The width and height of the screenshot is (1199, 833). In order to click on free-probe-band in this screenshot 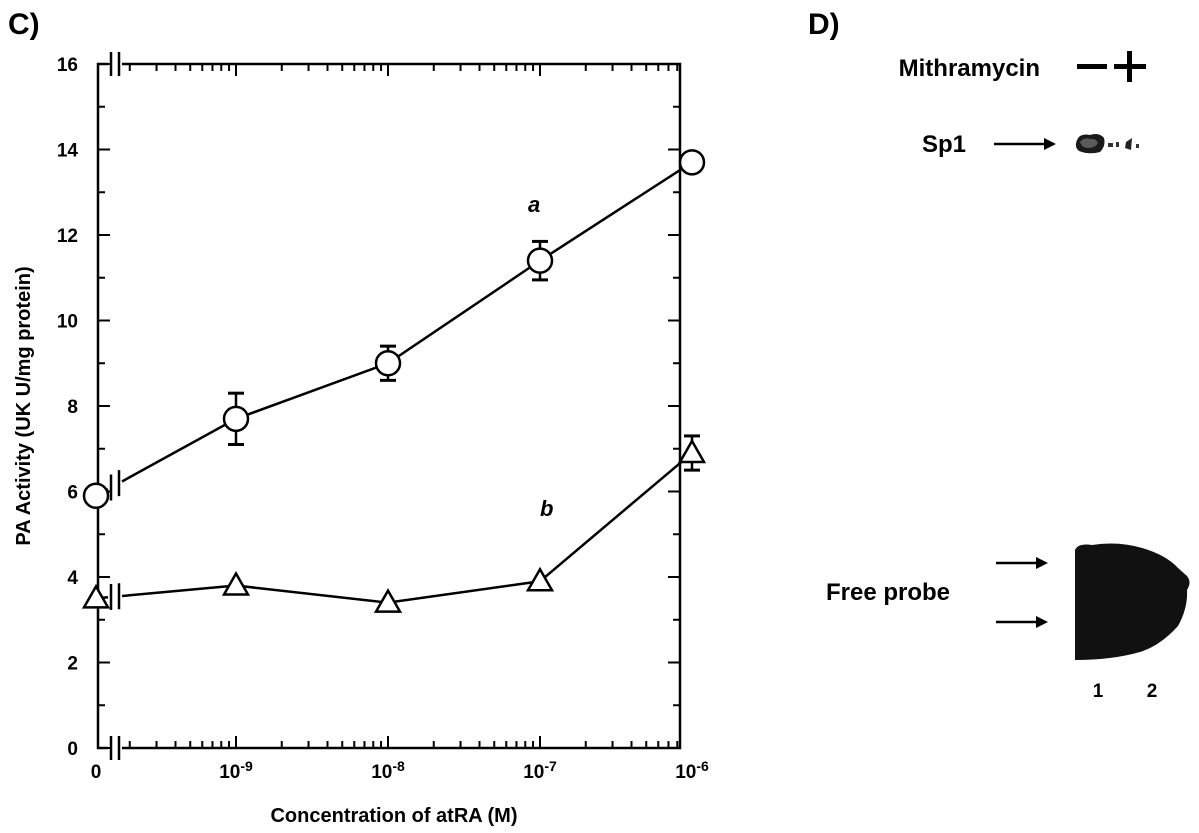, I will do `click(1132, 601)`.